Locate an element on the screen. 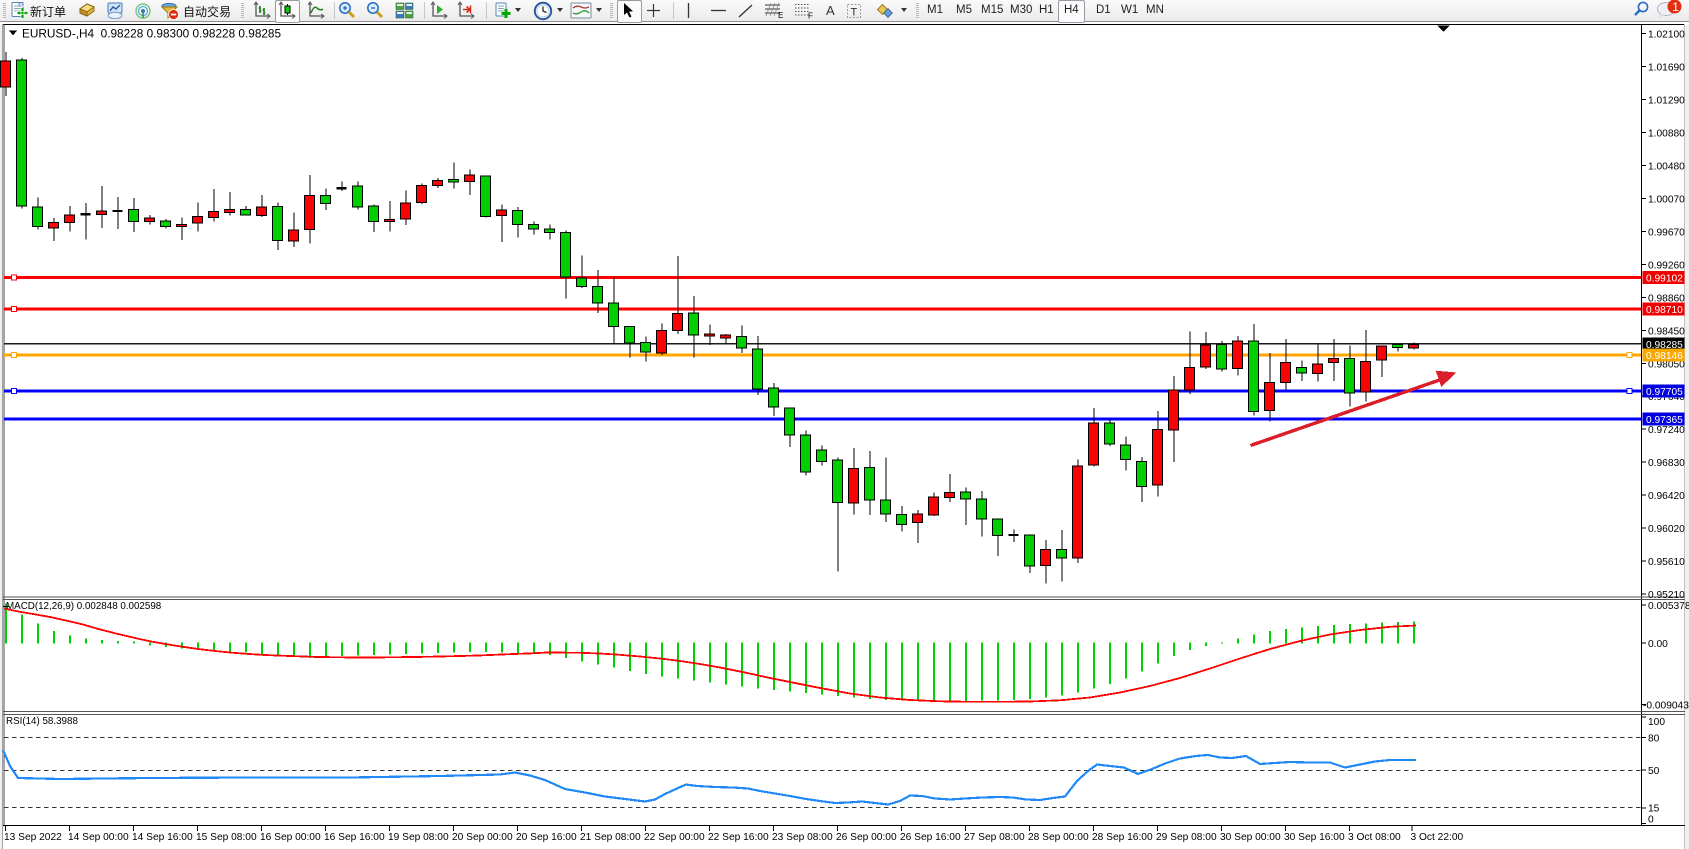 Image resolution: width=1689 pixels, height=849 pixels. svg-text: 22 Sep 00:00 is located at coordinates (674, 837).